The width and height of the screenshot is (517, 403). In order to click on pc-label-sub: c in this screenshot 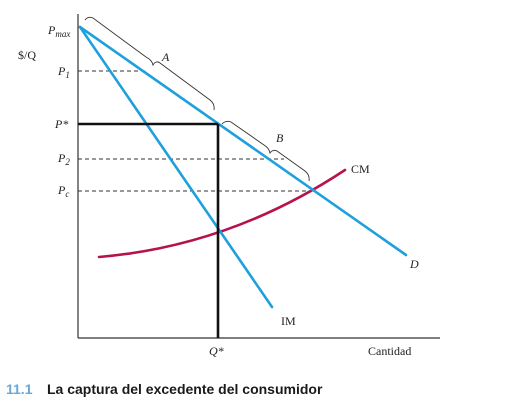, I will do `click(67, 194)`.